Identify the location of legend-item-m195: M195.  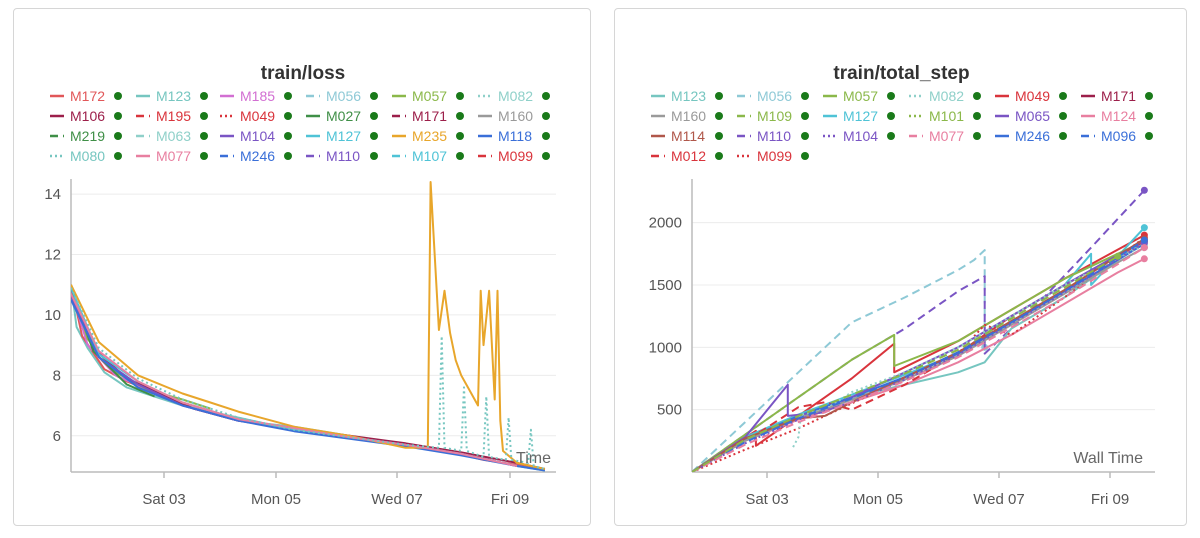
(172, 116).